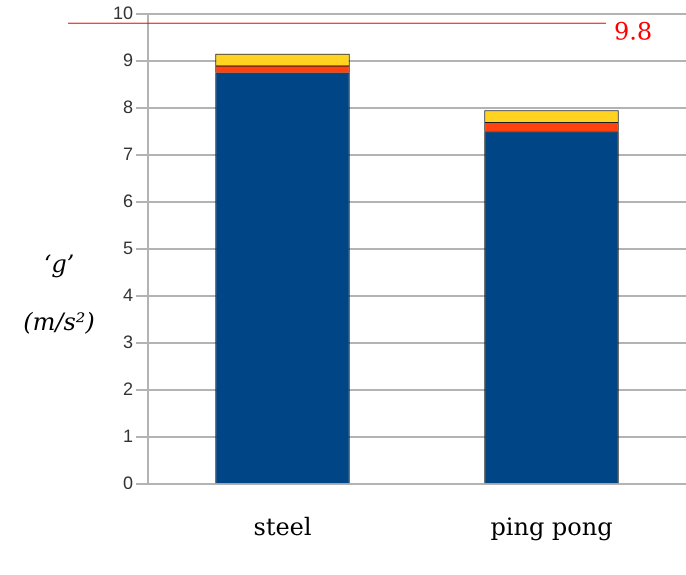  Describe the element at coordinates (123, 12) in the screenshot. I see `y-tick-label: 10` at that location.